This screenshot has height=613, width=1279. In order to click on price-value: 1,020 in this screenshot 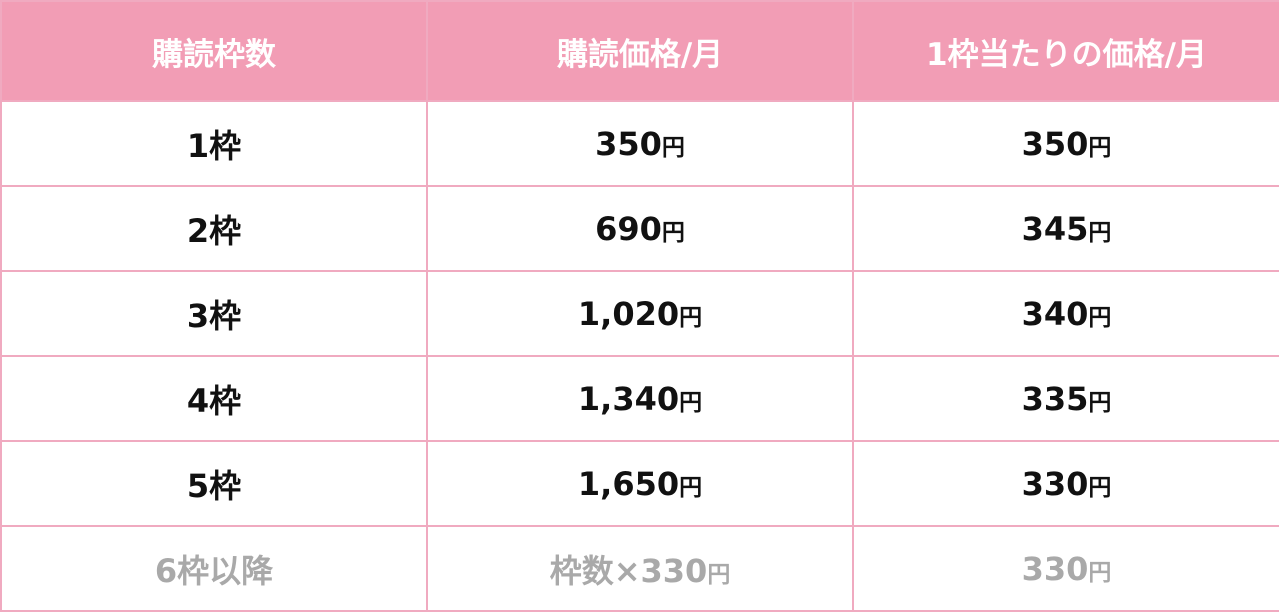, I will do `click(628, 313)`.